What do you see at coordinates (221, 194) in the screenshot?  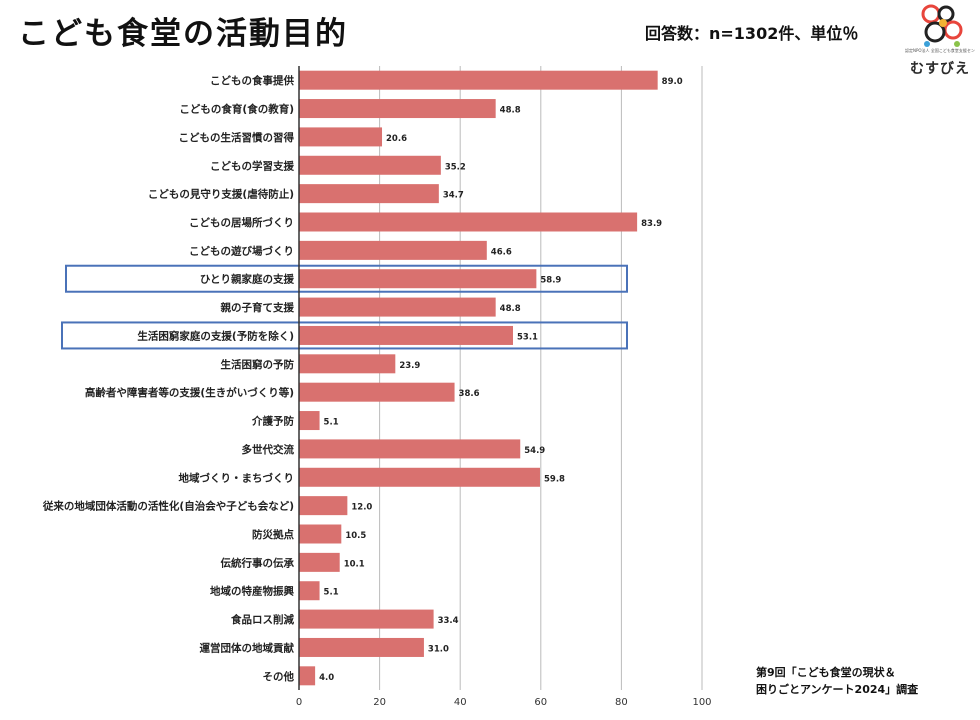 I see `category-label: こどもの見守り支援(虐待防止)` at bounding box center [221, 194].